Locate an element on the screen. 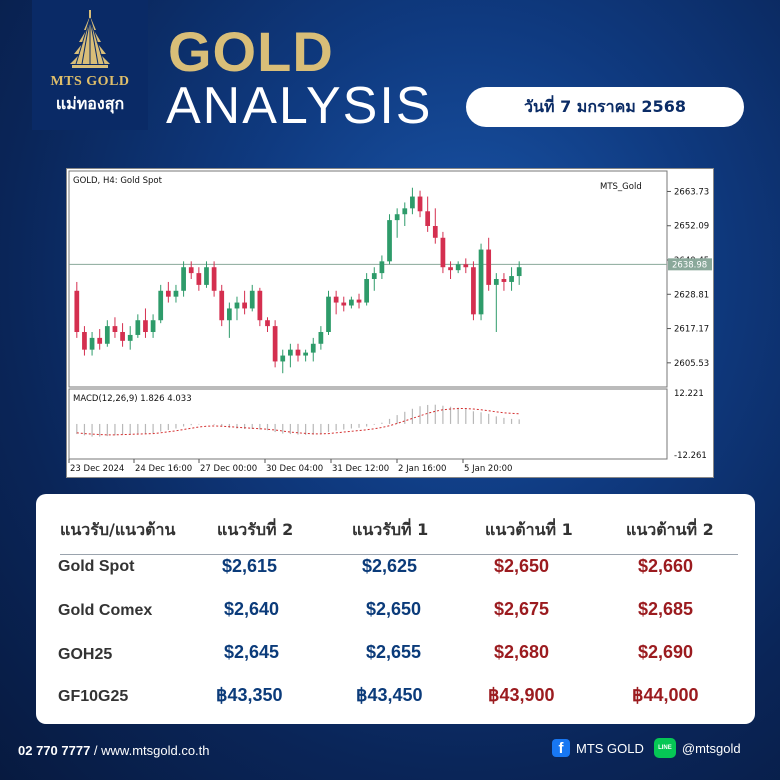  macd-pane is located at coordinates (368, 424).